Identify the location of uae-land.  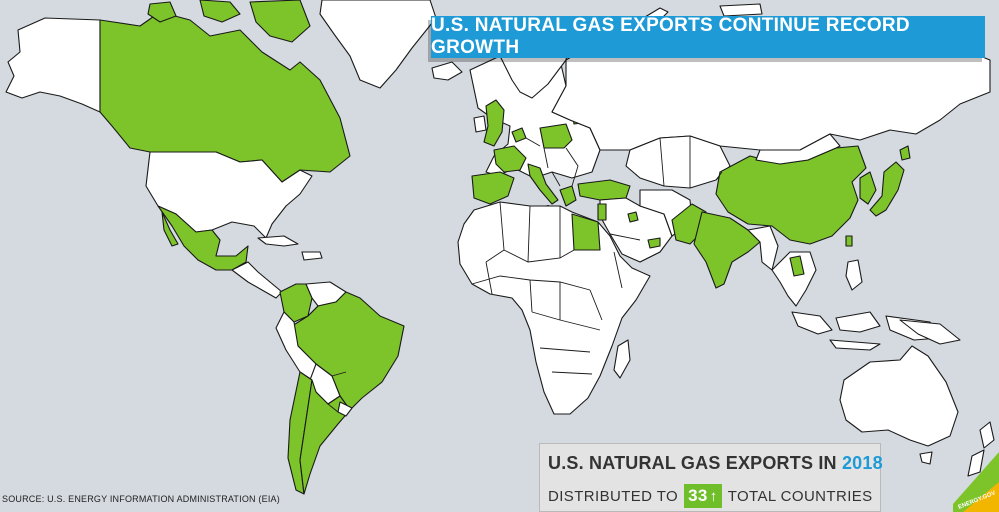
(654, 243).